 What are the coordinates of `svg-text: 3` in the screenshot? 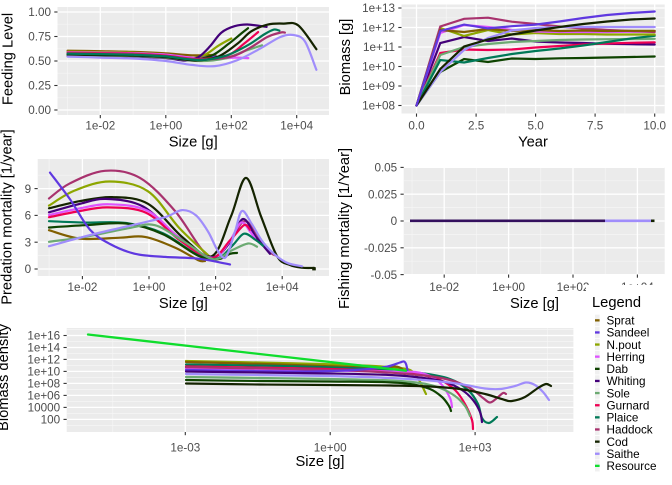 It's located at (28, 242).